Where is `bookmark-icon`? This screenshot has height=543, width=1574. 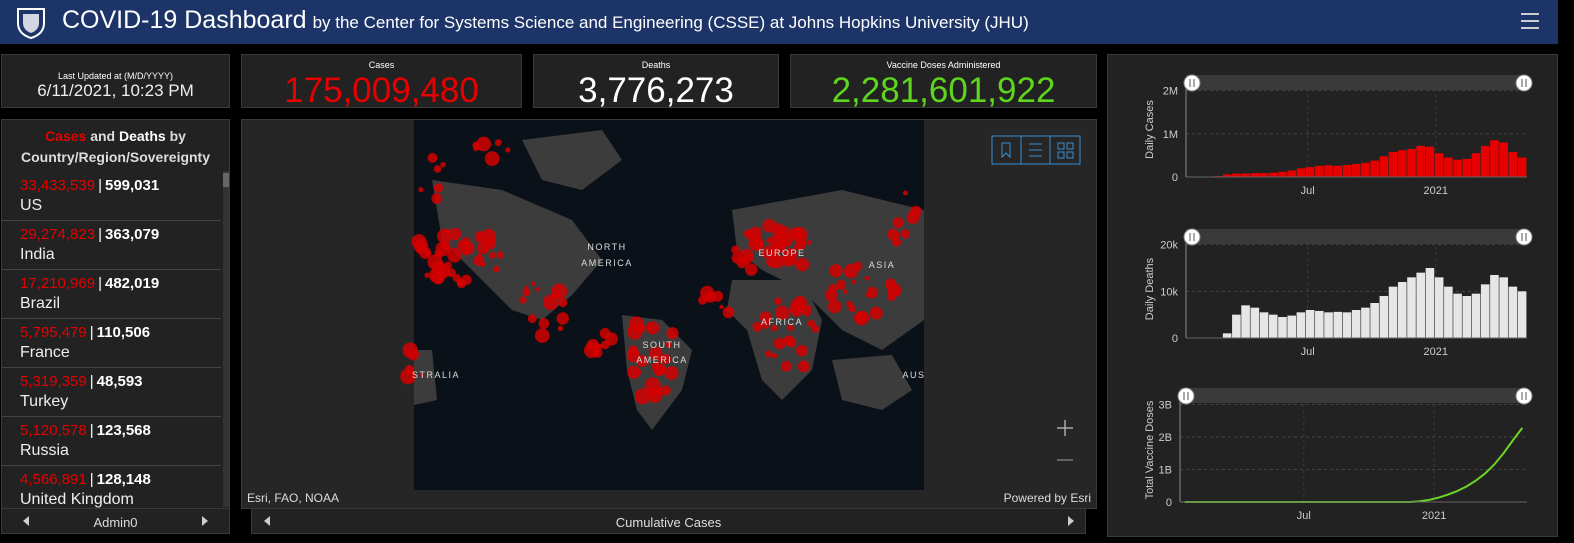
bookmark-icon is located at coordinates (1006, 150).